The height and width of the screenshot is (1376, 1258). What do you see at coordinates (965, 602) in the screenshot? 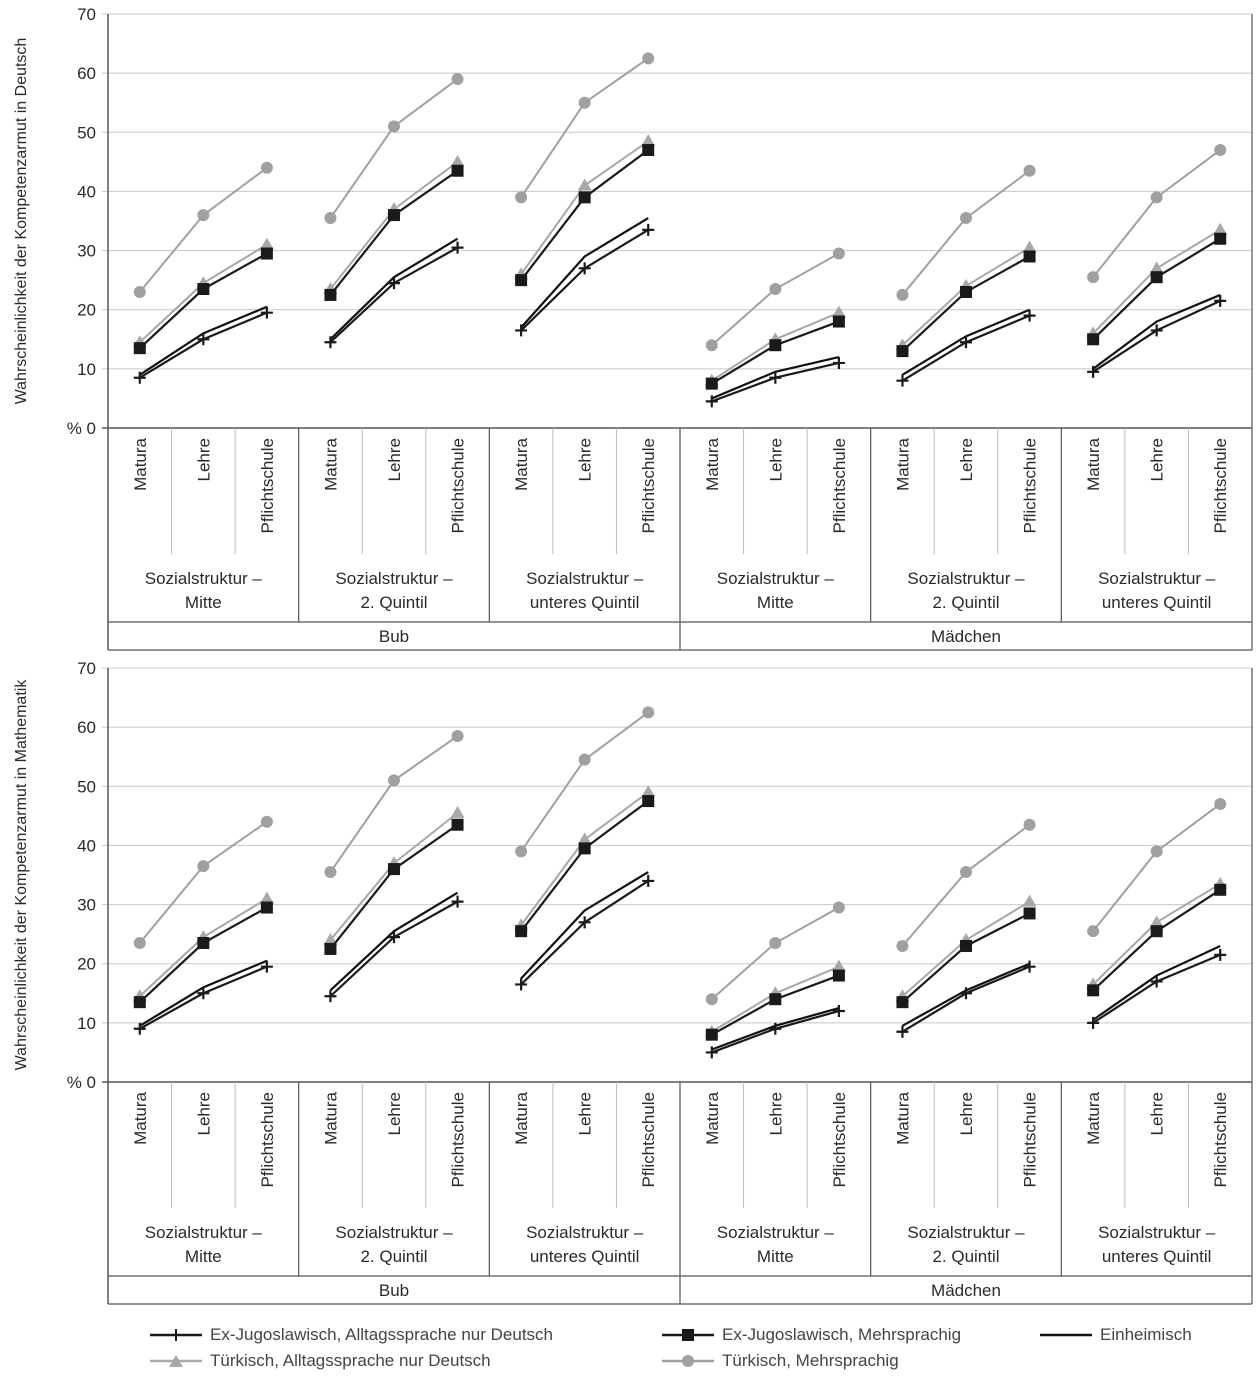
I see `group-label-line2: 2. Quintil` at bounding box center [965, 602].